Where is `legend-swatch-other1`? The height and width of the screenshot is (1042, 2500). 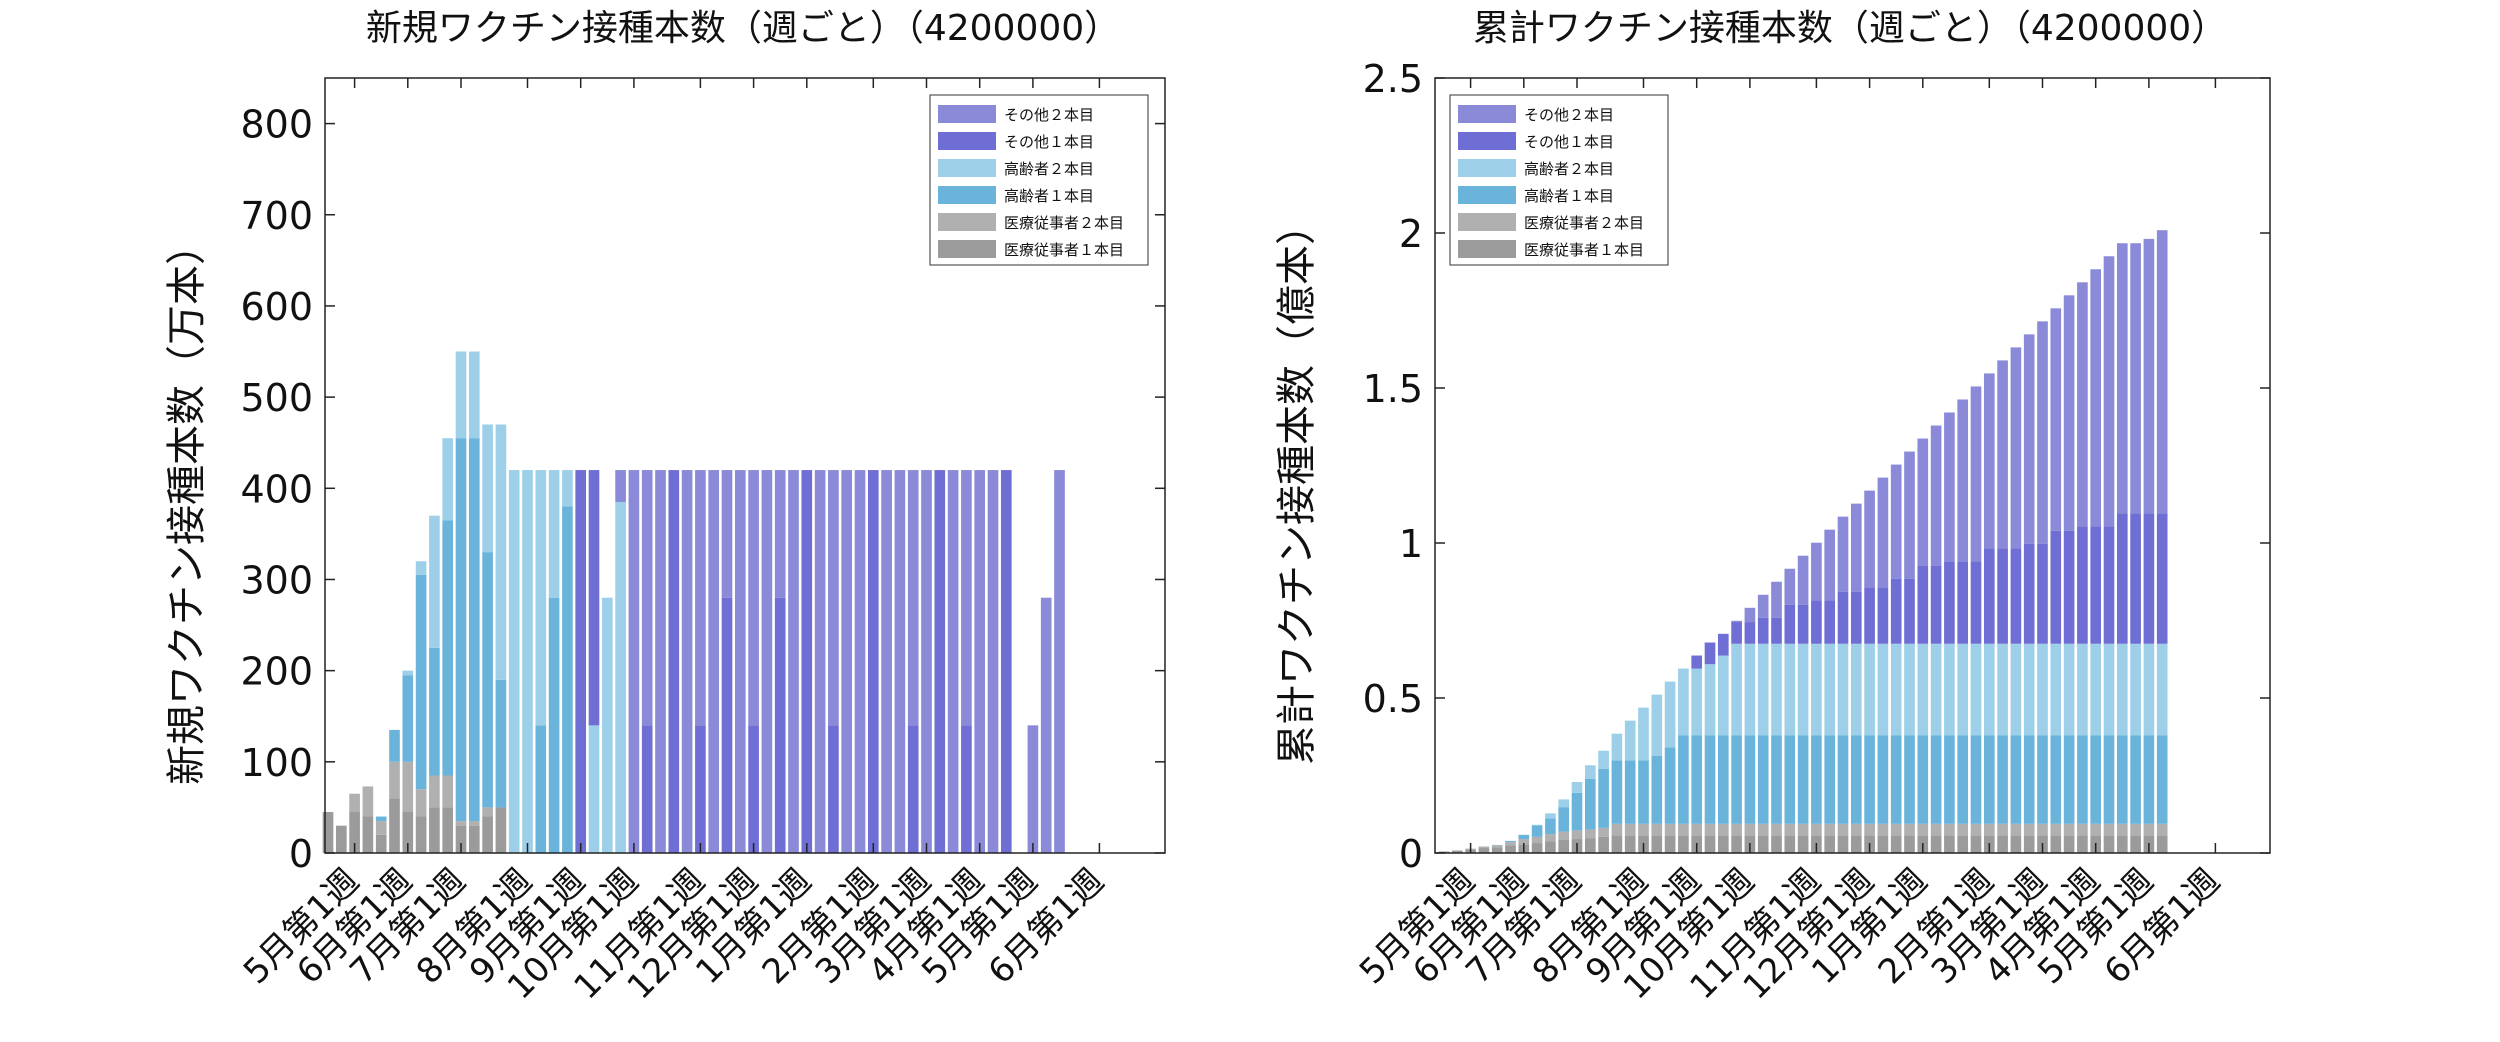 legend-swatch-other1 is located at coordinates (1487, 141).